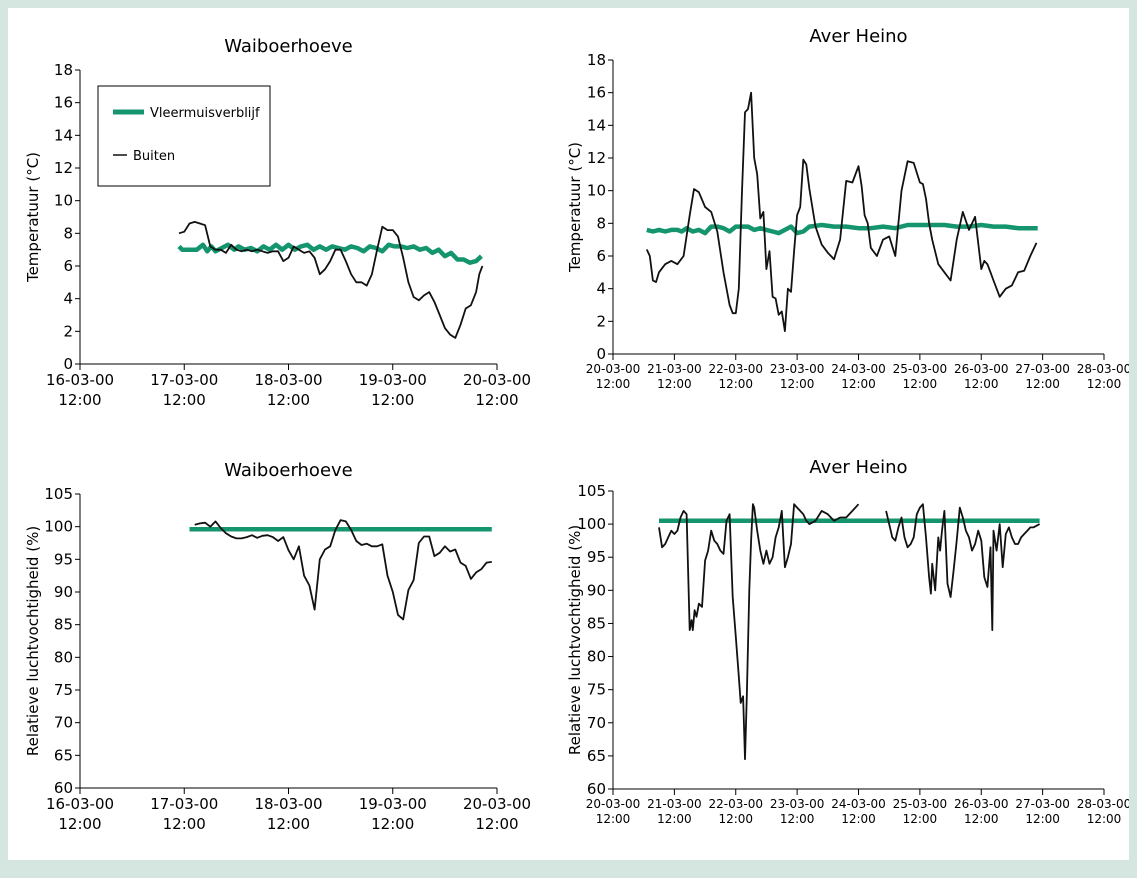 This screenshot has height=878, width=1137. What do you see at coordinates (33, 217) in the screenshot?
I see `y-axis-label: Temperatuur (°C)` at bounding box center [33, 217].